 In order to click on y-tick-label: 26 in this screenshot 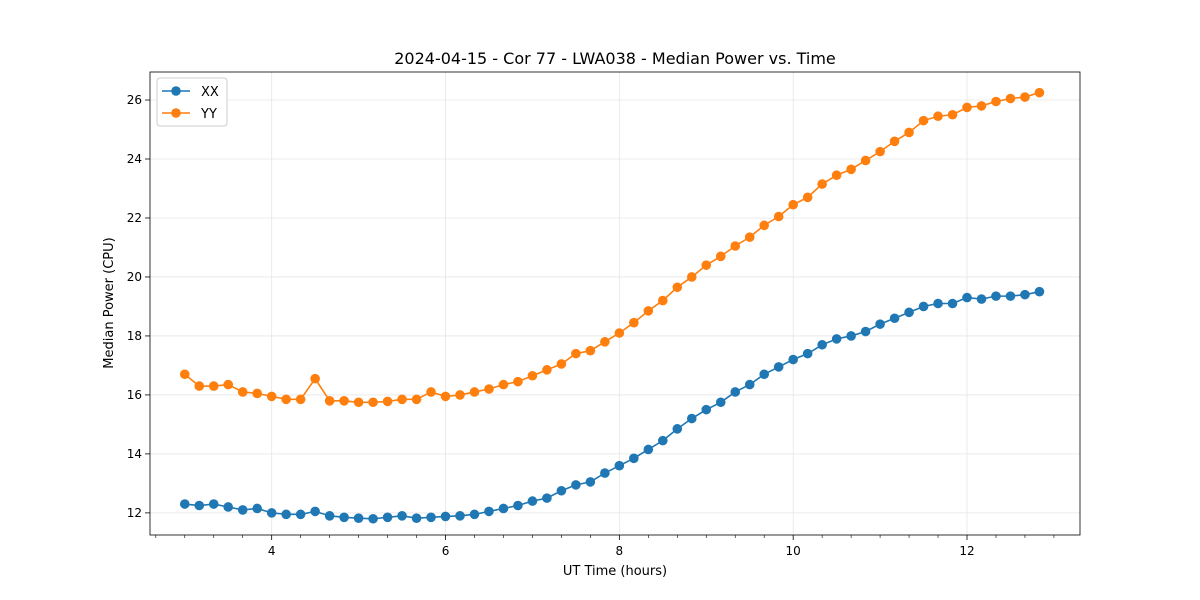, I will do `click(134, 100)`.